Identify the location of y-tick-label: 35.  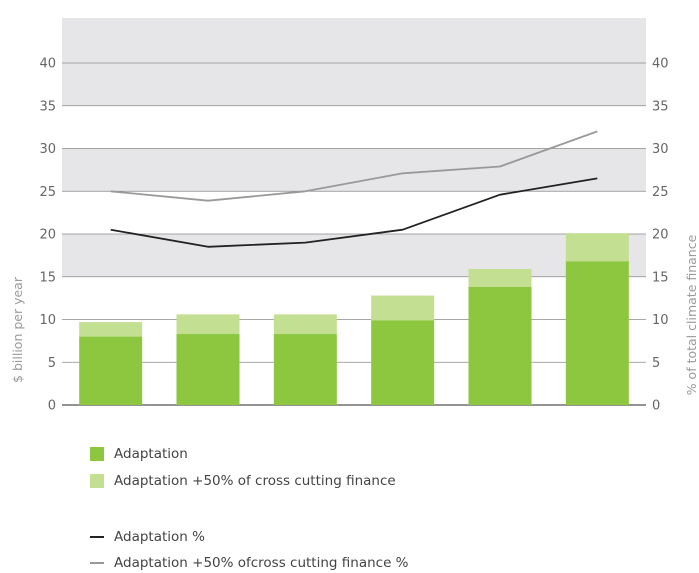
(47, 106).